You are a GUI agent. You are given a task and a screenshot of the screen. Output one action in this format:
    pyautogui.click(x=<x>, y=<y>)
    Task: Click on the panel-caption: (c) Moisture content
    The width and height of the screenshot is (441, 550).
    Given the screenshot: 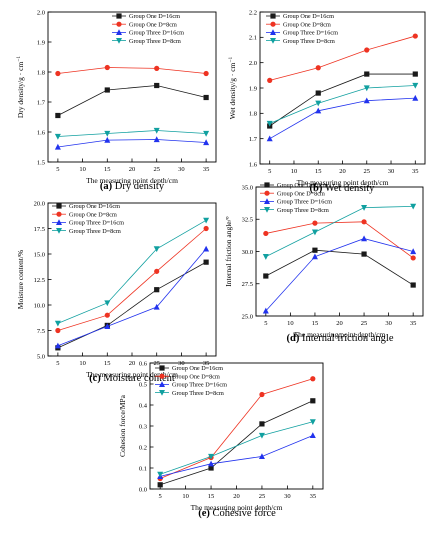 What is the action you would take?
    pyautogui.click(x=132, y=378)
    